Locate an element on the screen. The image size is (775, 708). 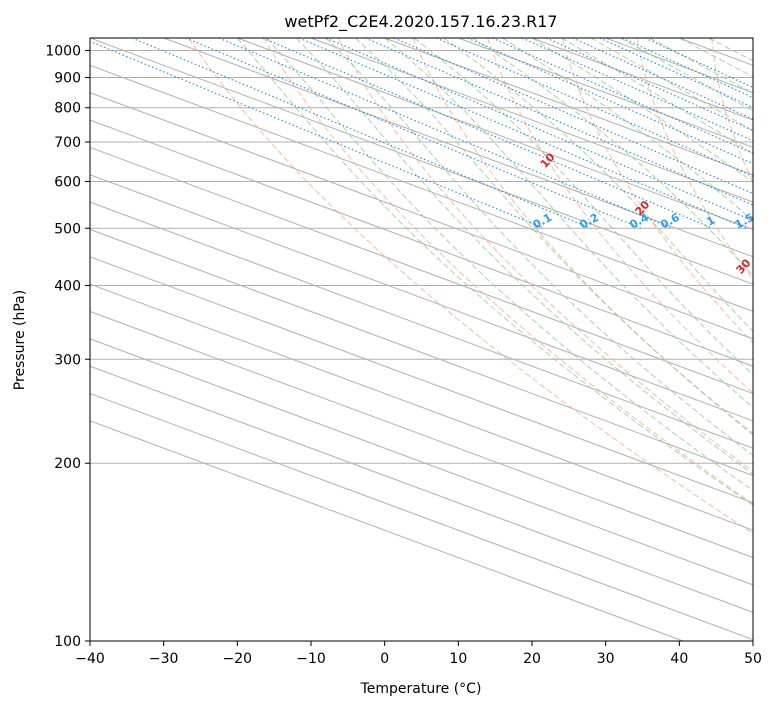
dry-adiabat is located at coordinates (657, 191).